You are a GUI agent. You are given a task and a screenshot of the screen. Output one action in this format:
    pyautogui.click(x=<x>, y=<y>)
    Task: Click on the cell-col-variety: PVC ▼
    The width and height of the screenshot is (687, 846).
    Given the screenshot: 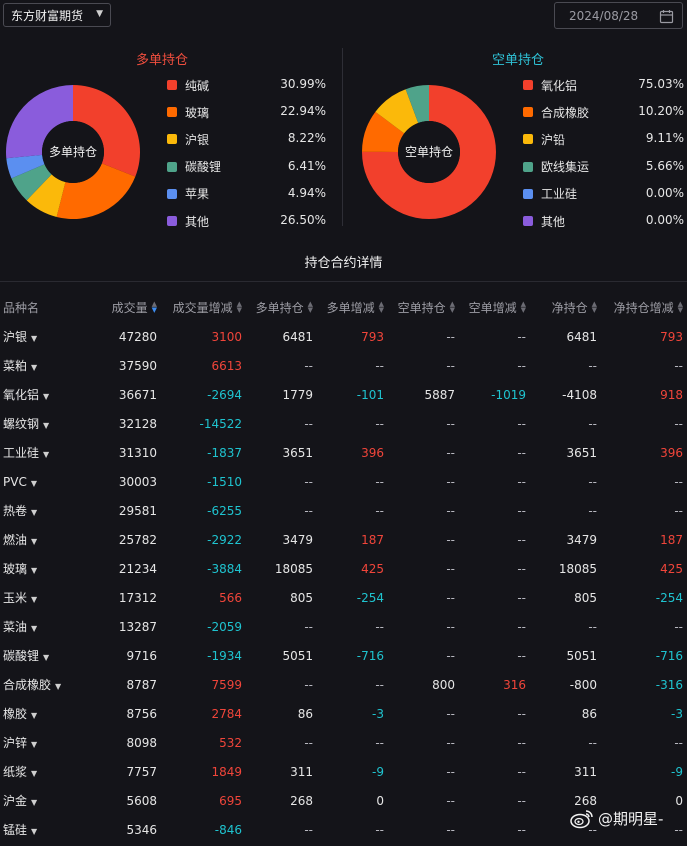 What is the action you would take?
    pyautogui.click(x=20, y=482)
    